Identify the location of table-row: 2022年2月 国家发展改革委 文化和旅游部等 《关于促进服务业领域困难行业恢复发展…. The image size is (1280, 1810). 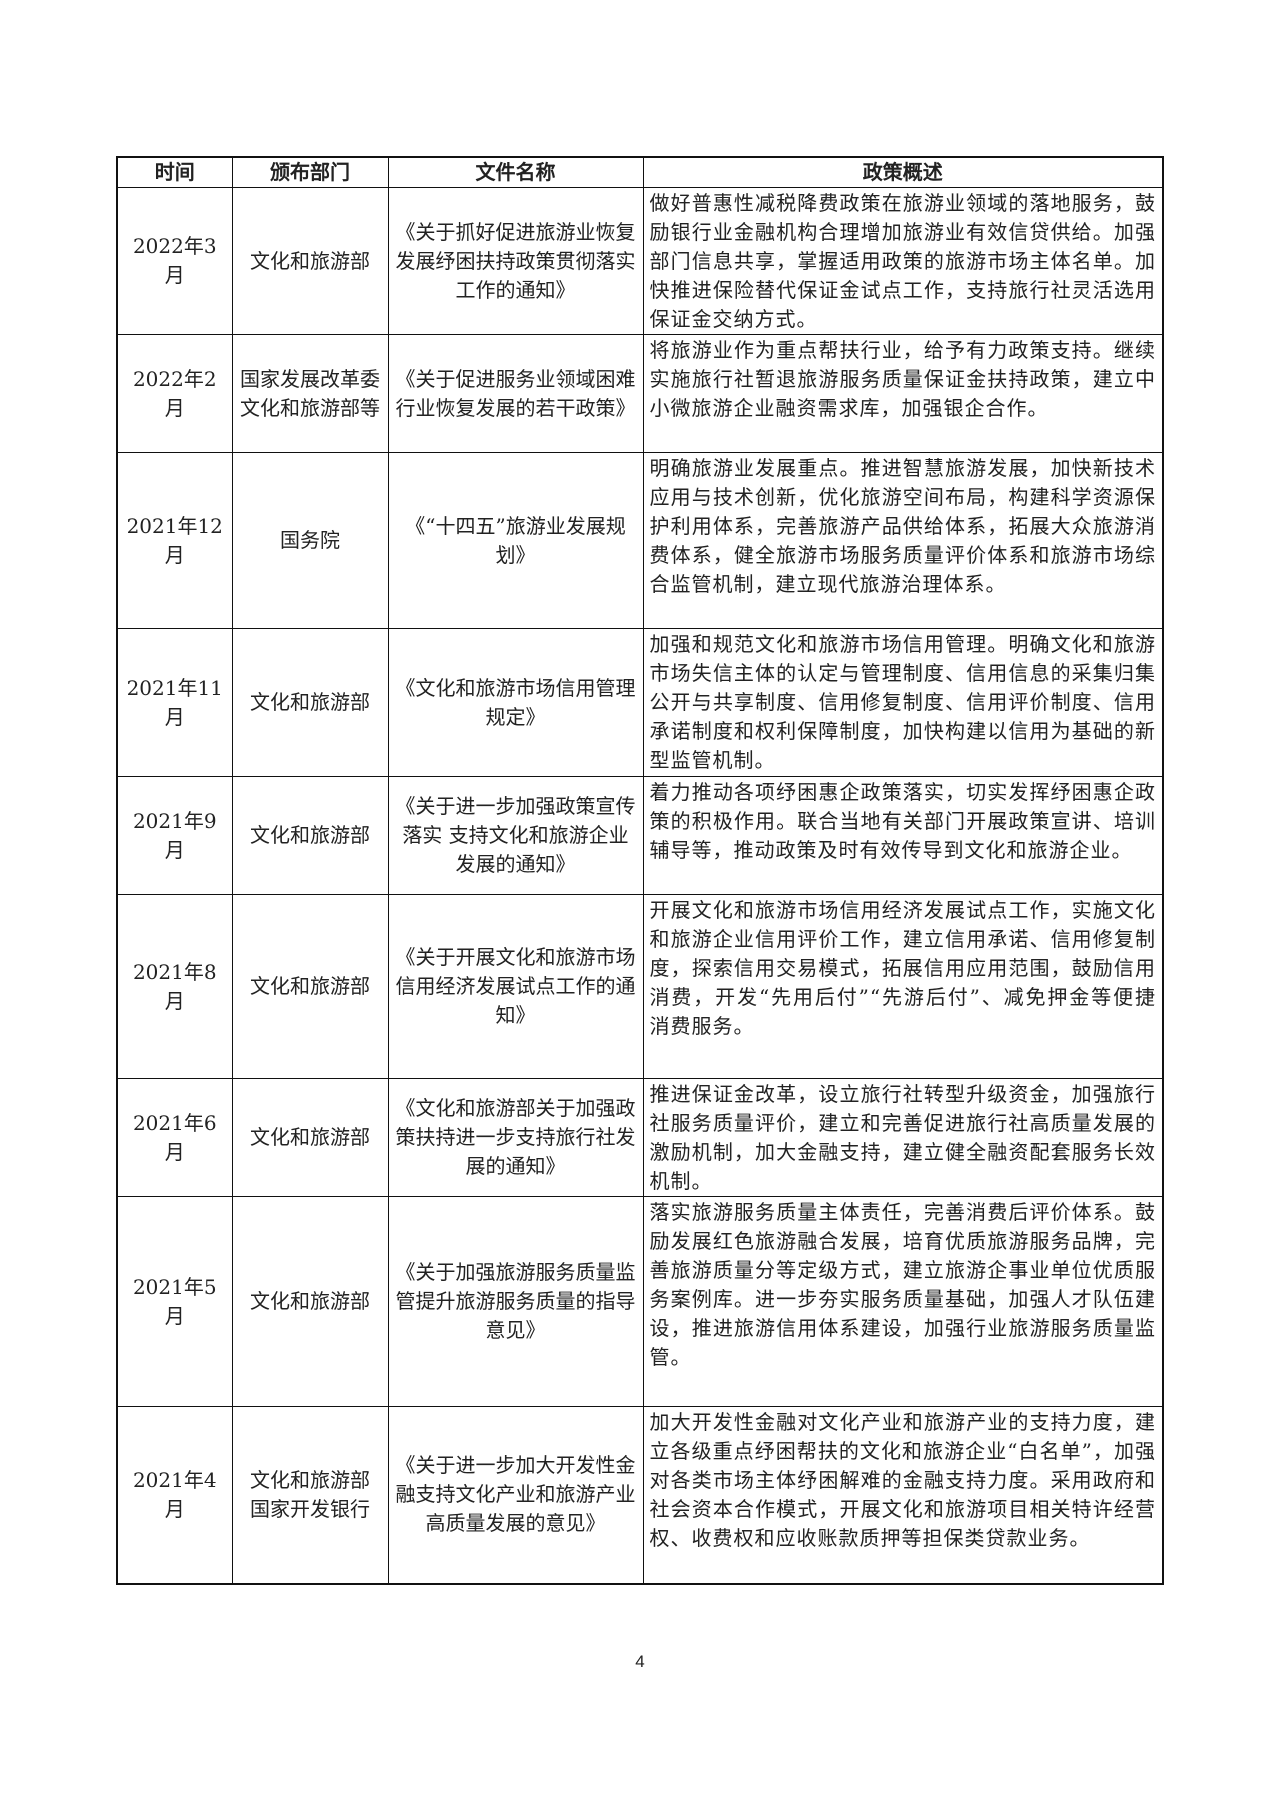
(640, 393).